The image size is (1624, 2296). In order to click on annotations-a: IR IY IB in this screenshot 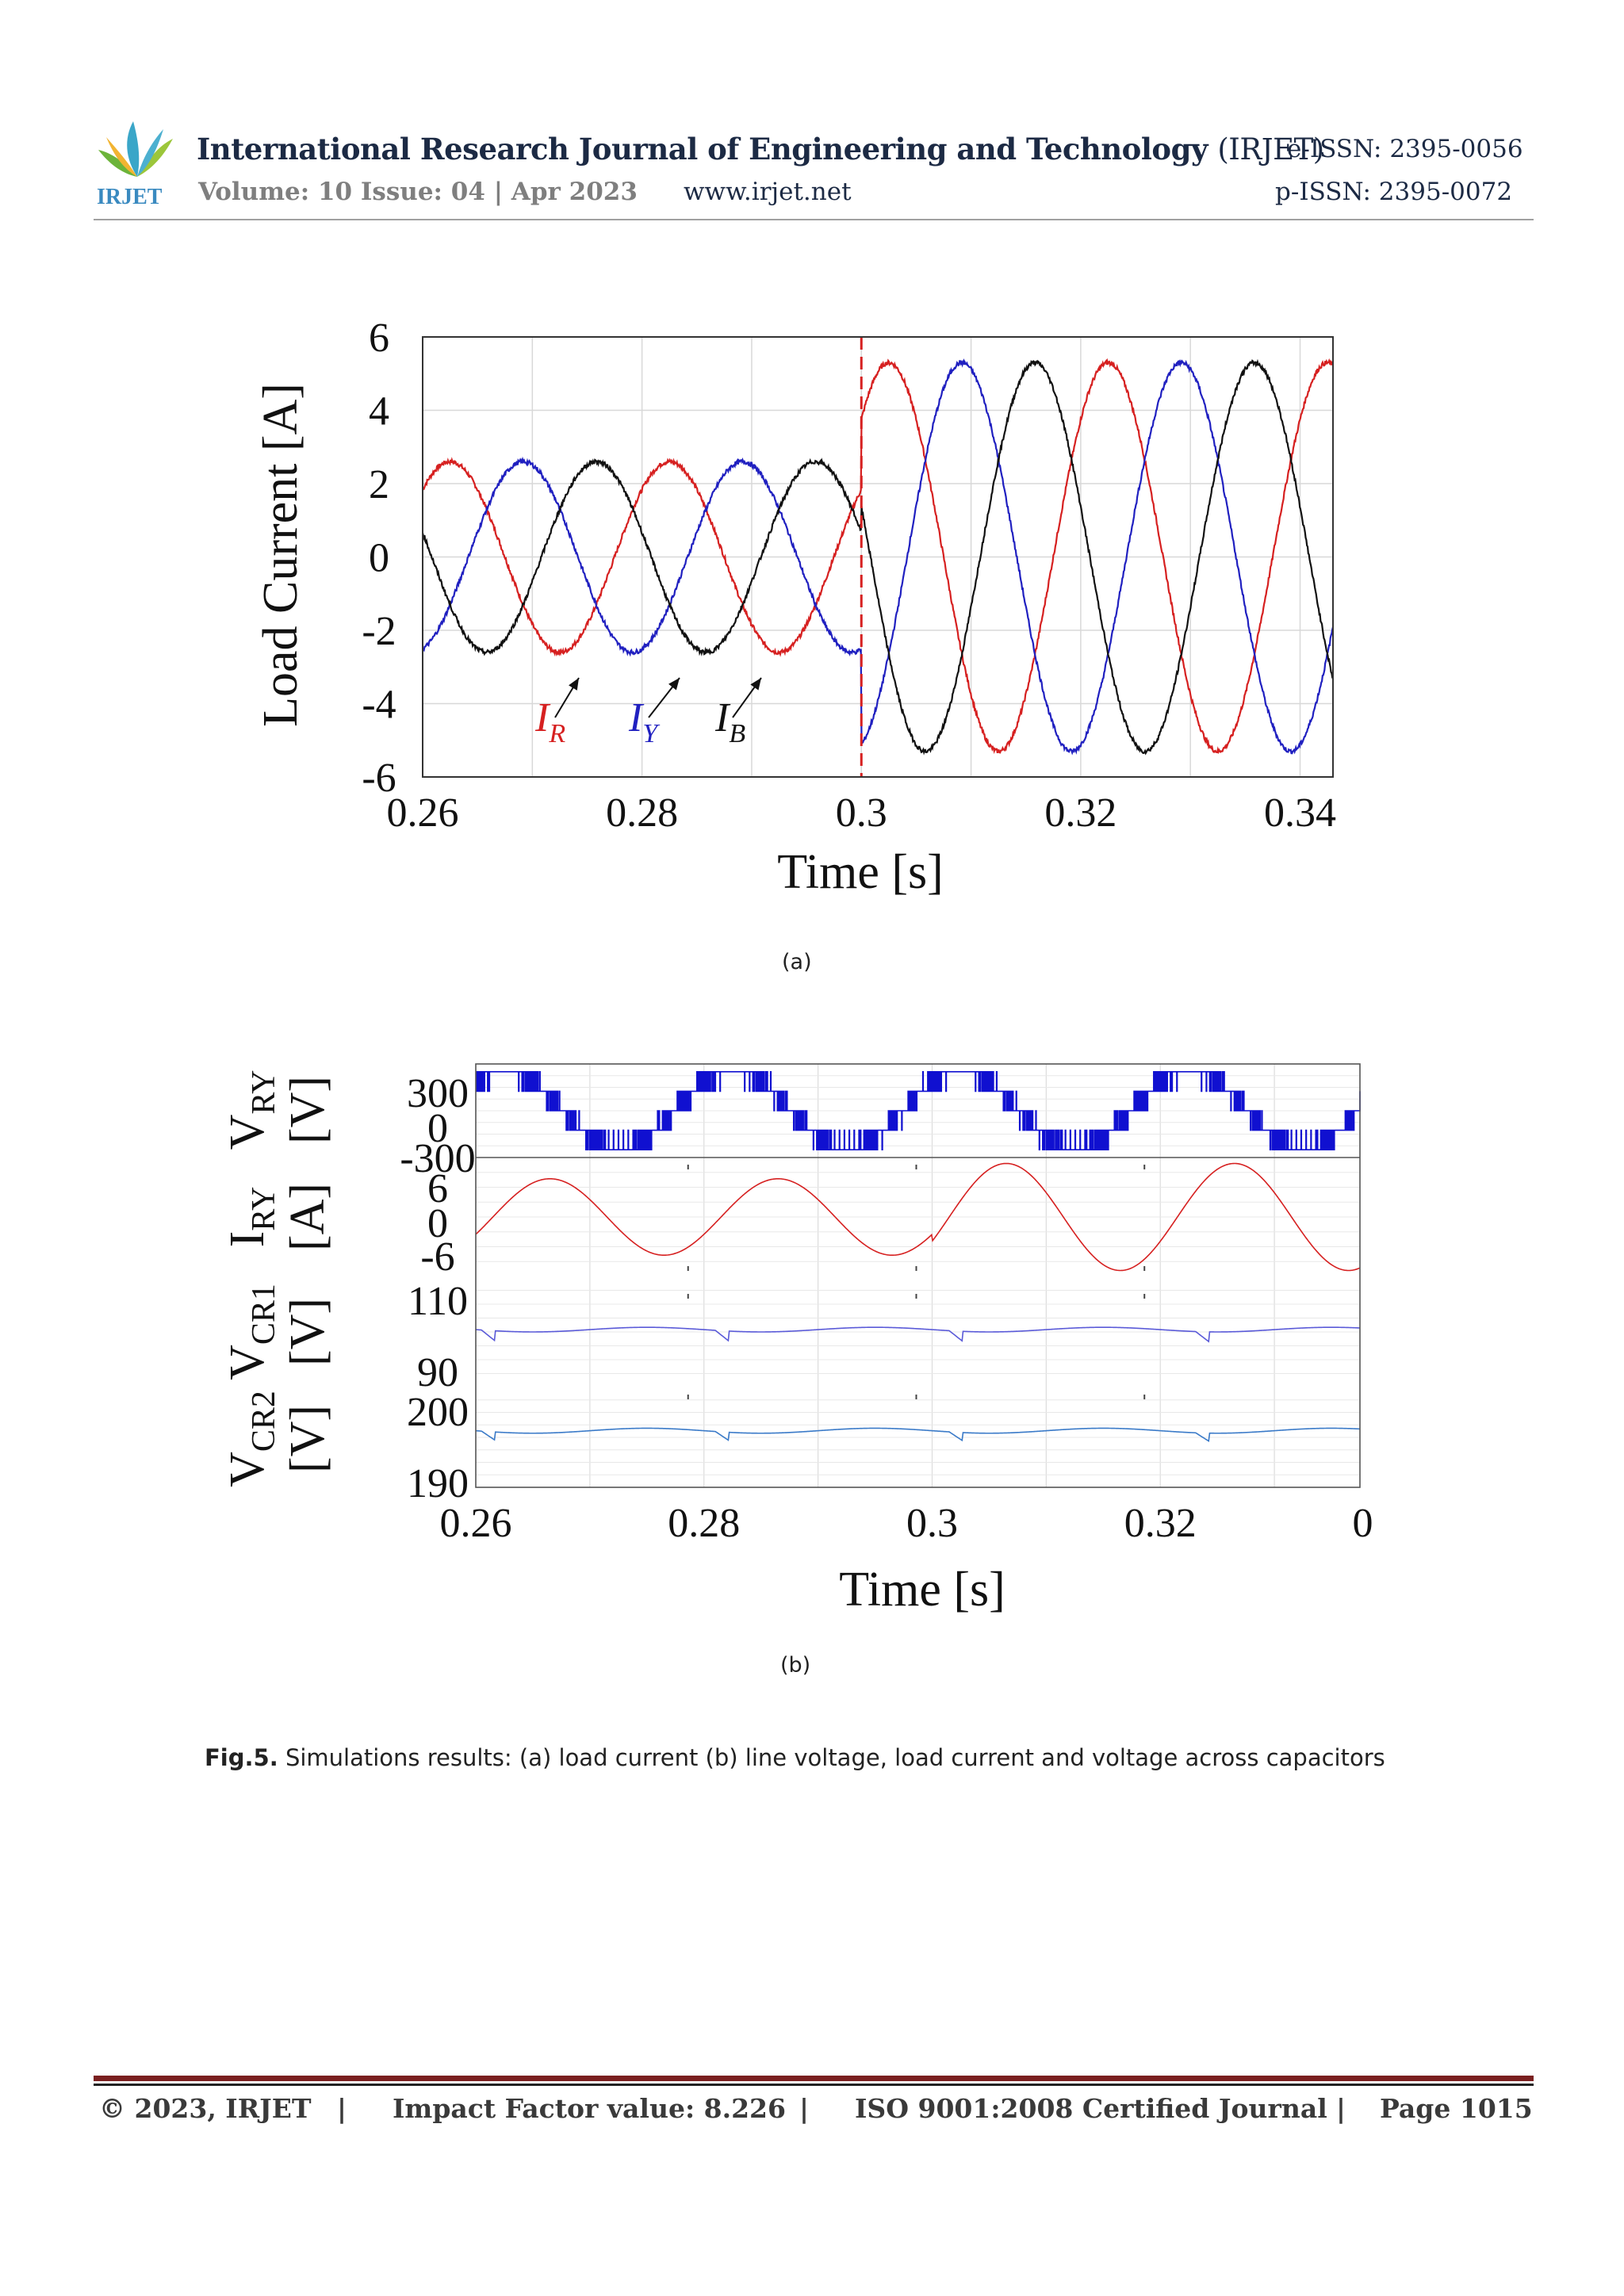, I will do `click(648, 713)`.